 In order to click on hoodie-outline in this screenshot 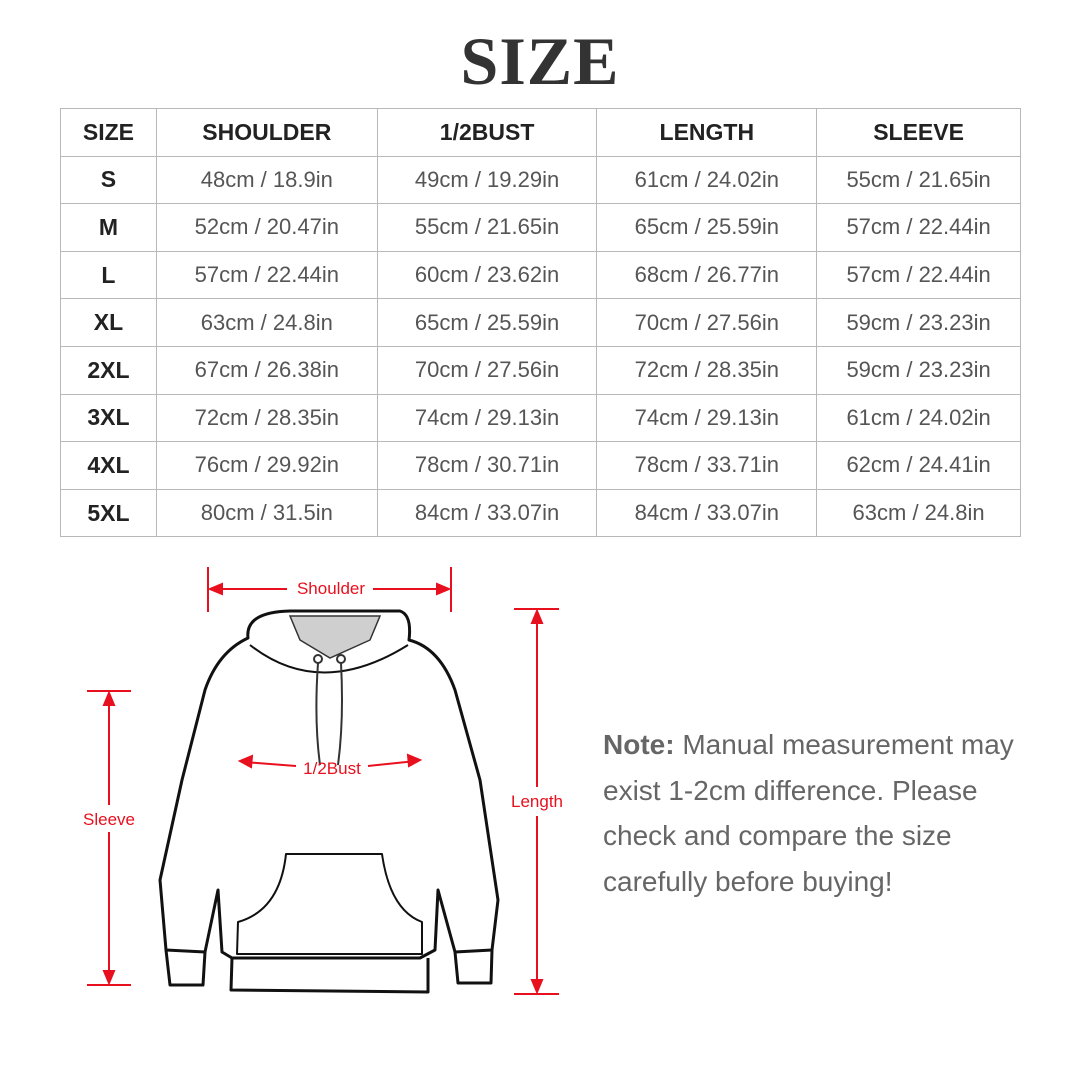, I will do `click(329, 801)`.